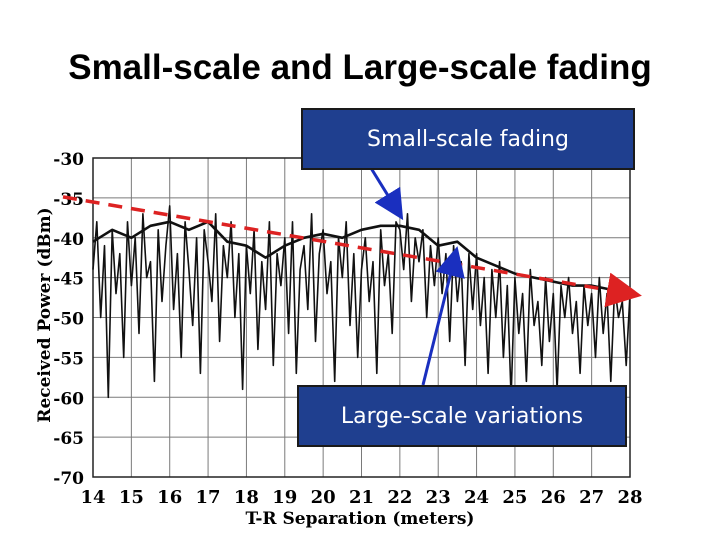 This screenshot has width=720, height=540. I want to click on x-tick-label: 21, so click(361, 497).